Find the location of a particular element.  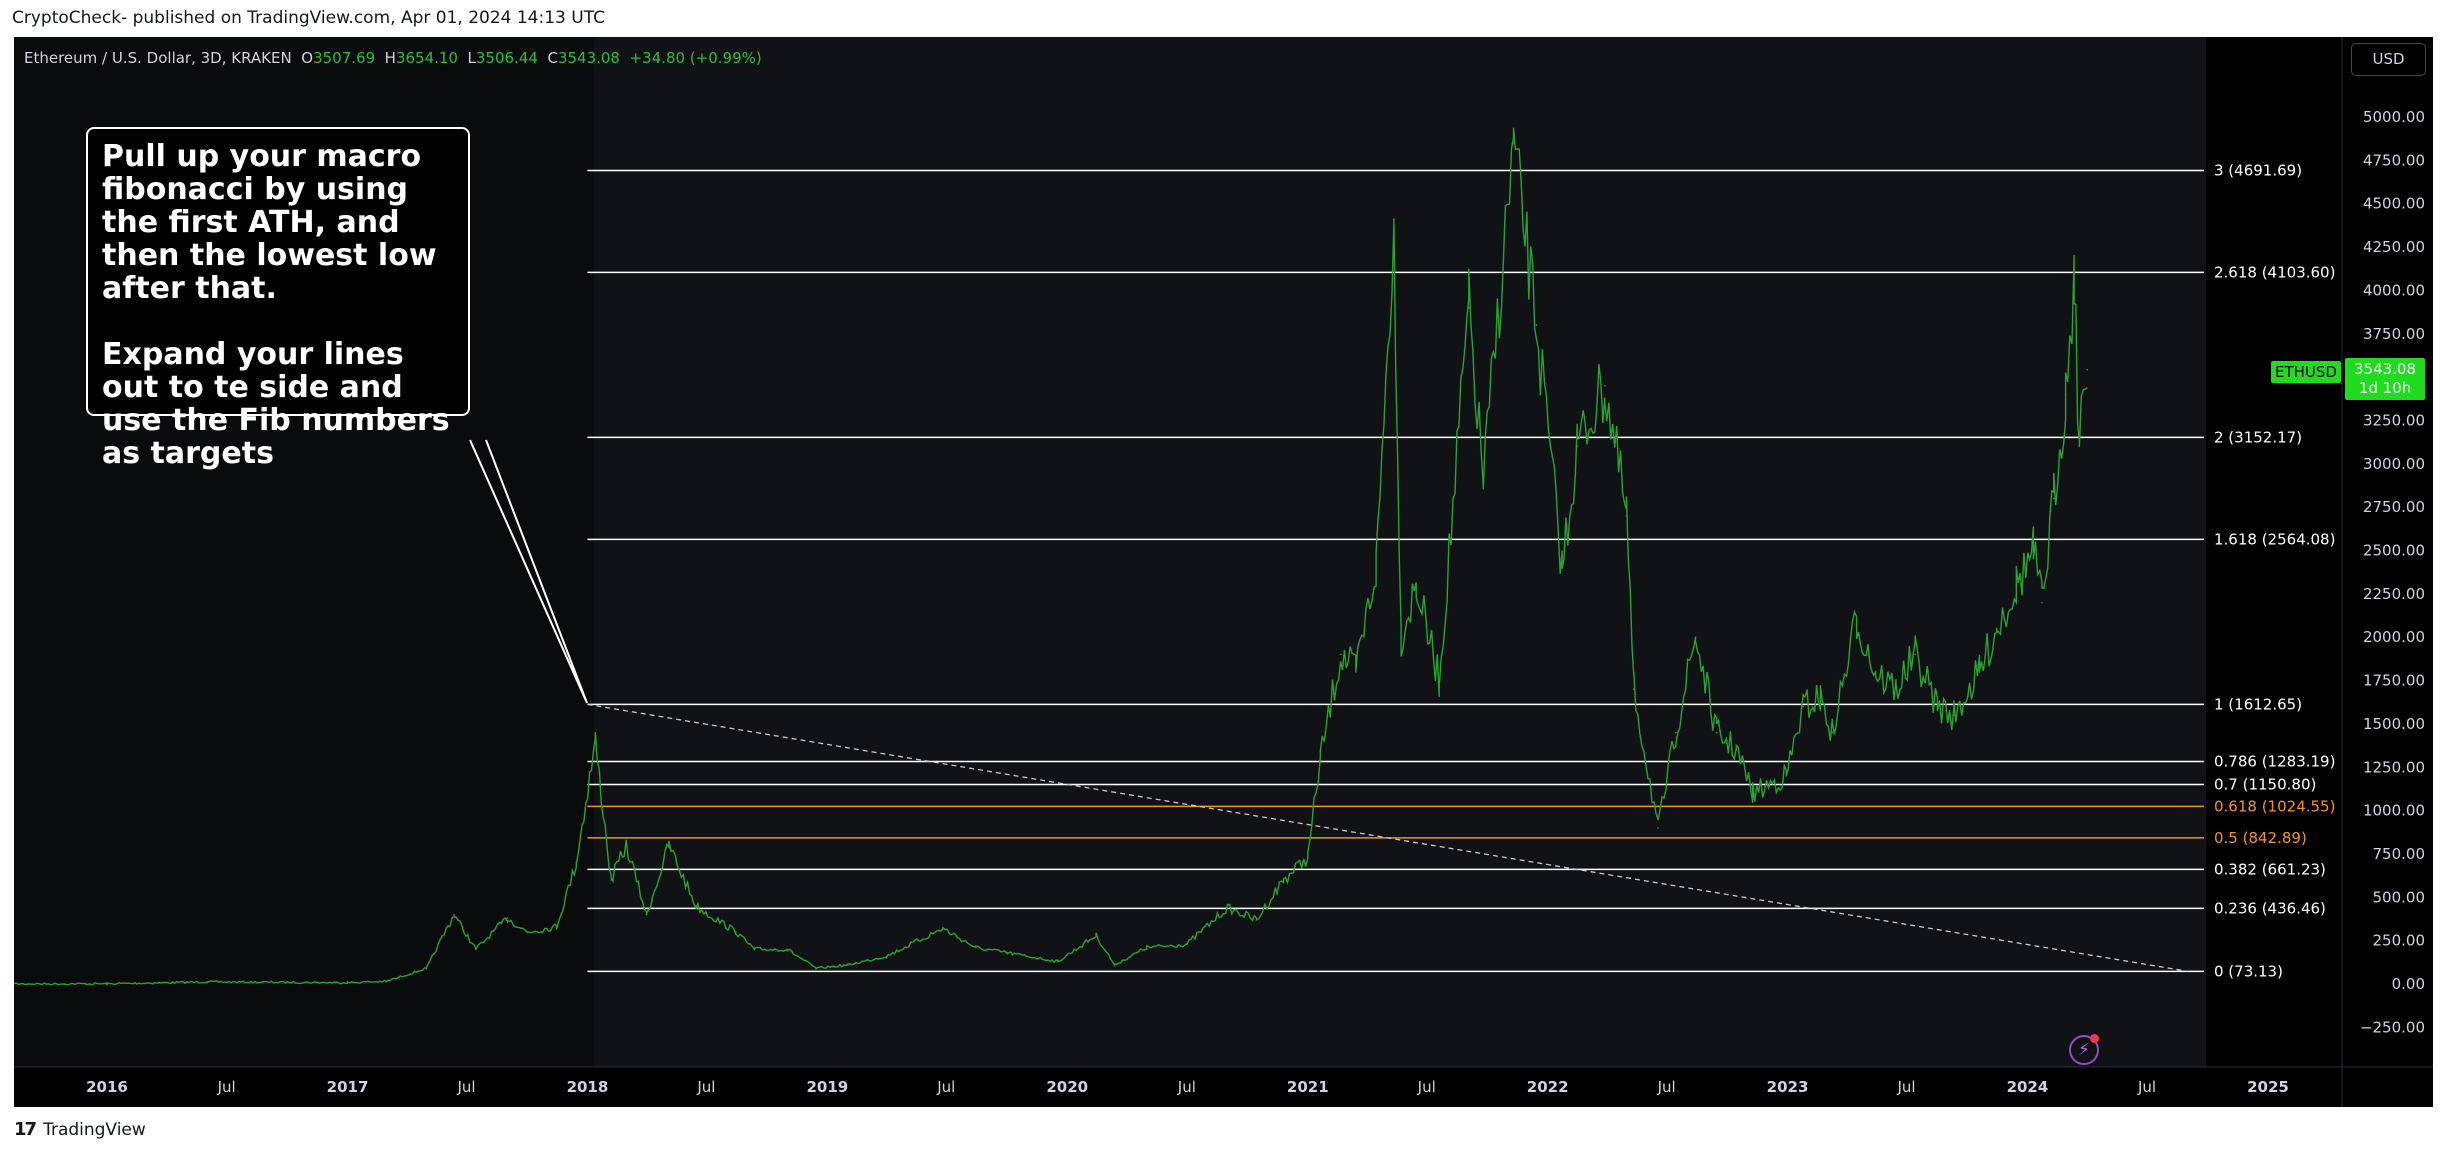

last-price-value: 3543.08 is located at coordinates (2385, 369).